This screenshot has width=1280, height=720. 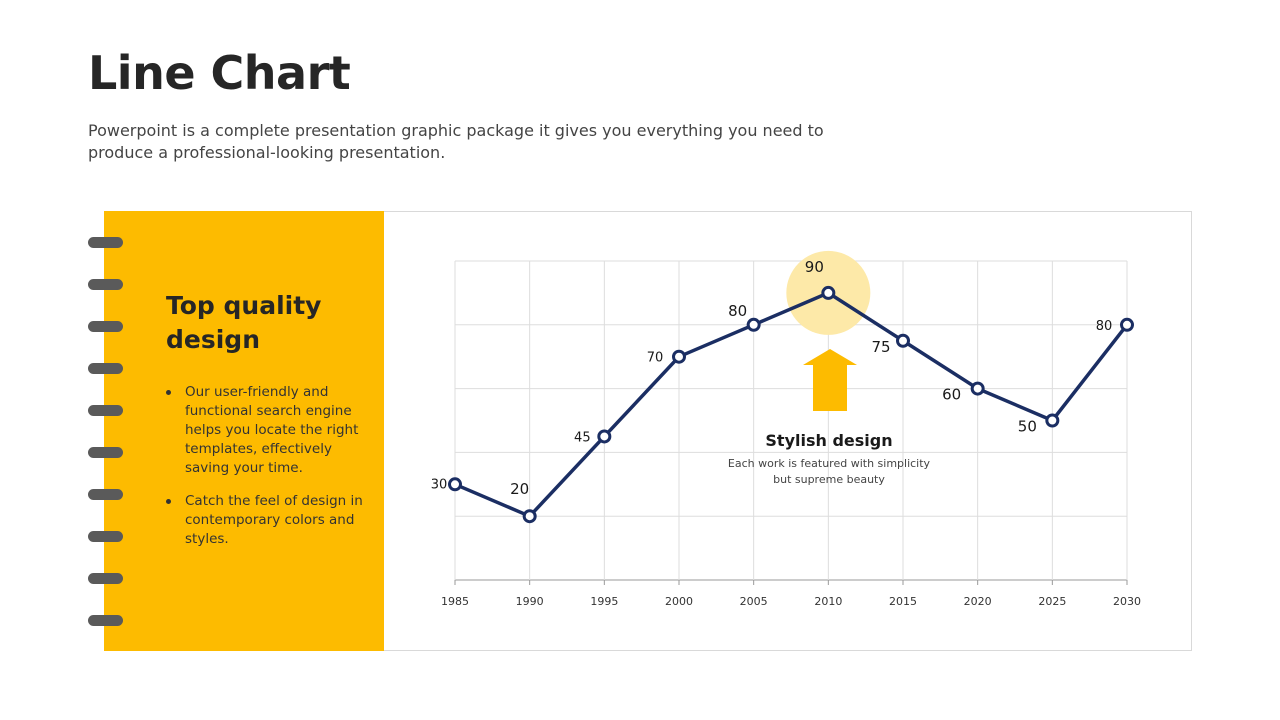 What do you see at coordinates (582, 437) in the screenshot?
I see `data-label: 45` at bounding box center [582, 437].